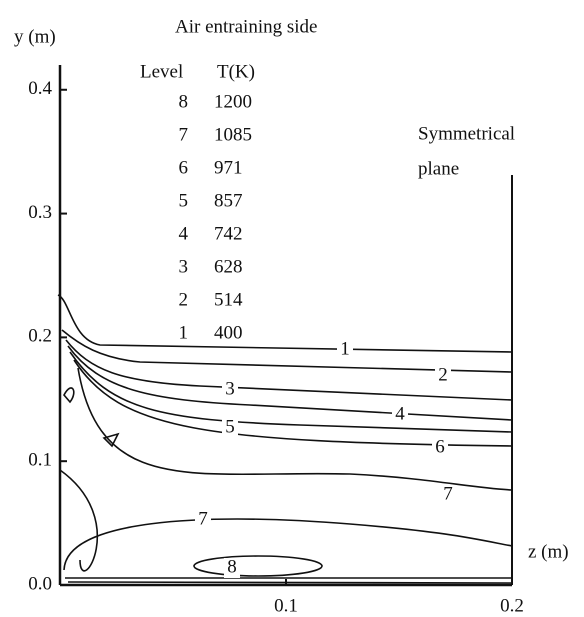 The image size is (584, 617). Describe the element at coordinates (246, 26) in the screenshot. I see `chart-title: Air entraining side` at that location.